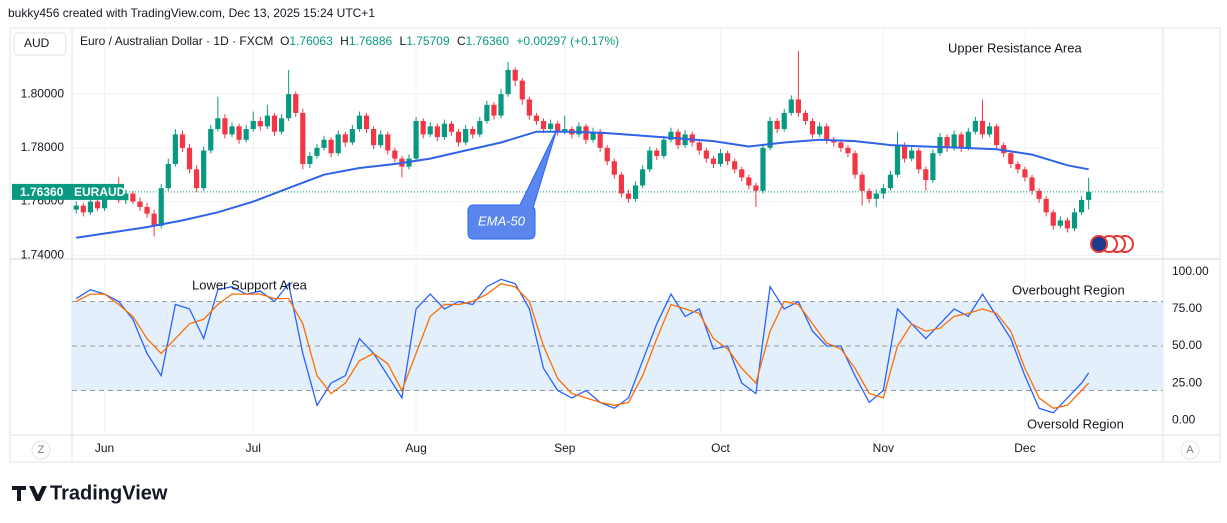  I want to click on y-tick-label: 100.00, so click(1190, 271).